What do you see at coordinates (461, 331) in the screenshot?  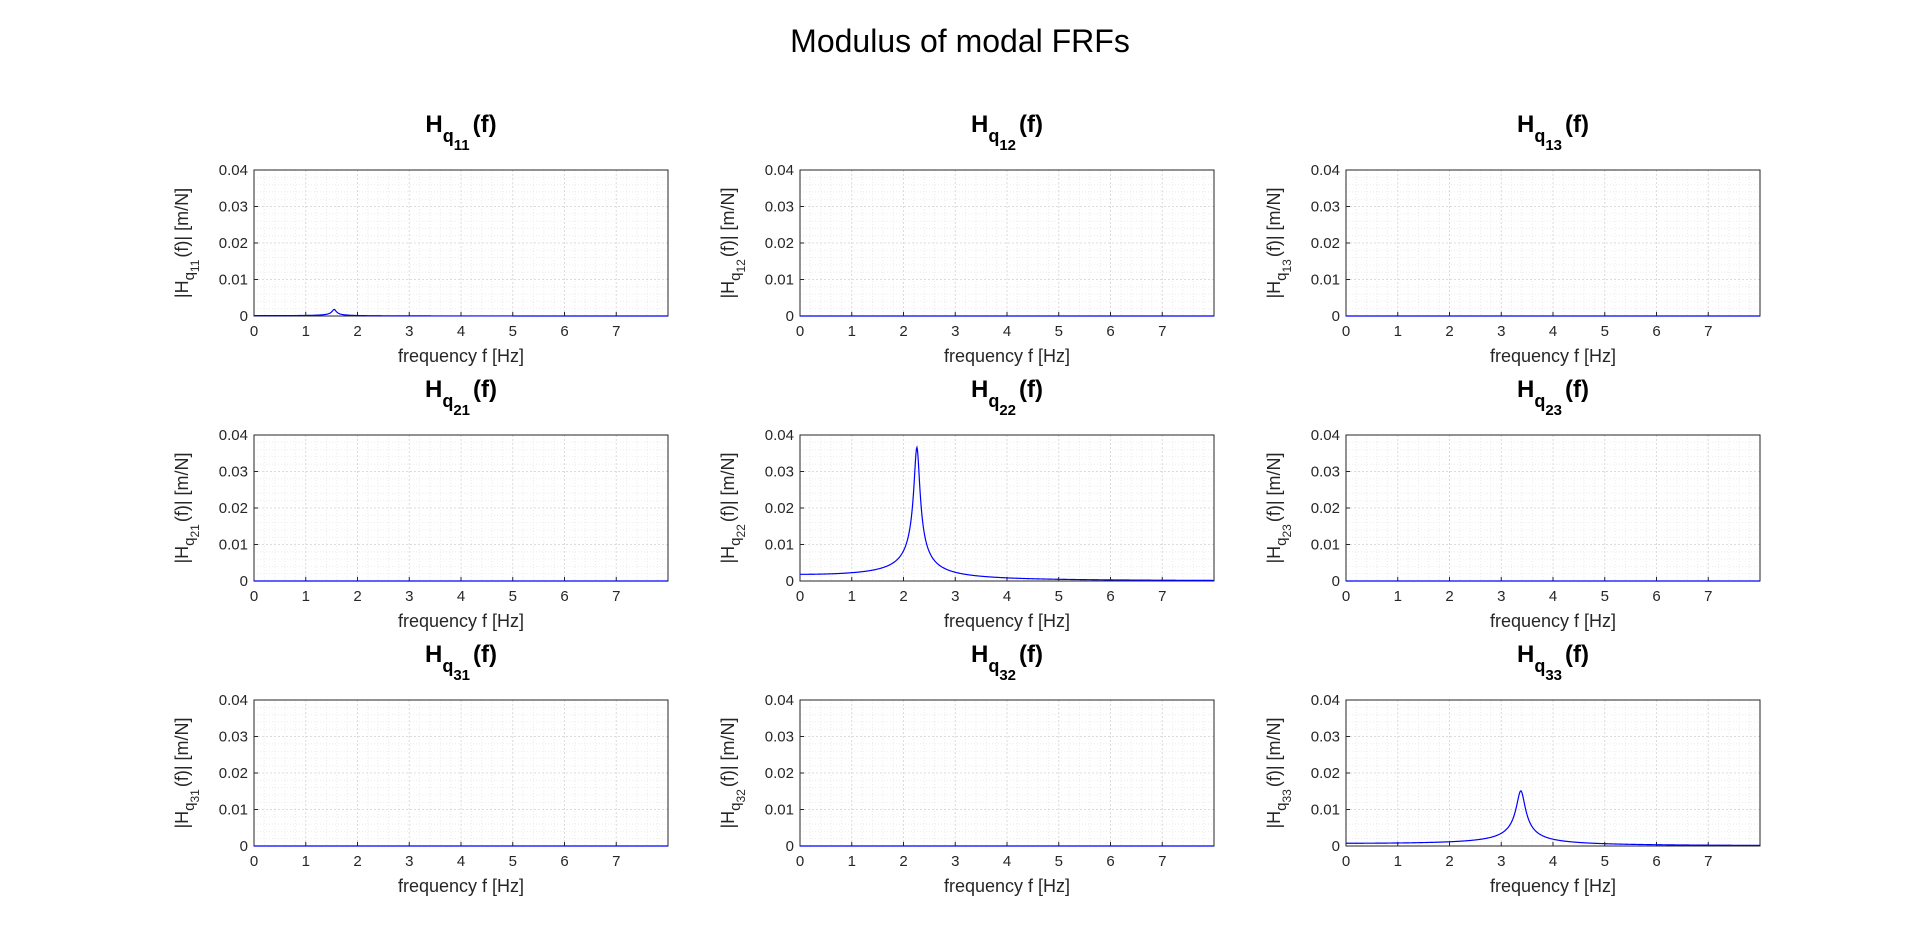 I see `x-tick-label: 4` at bounding box center [461, 331].